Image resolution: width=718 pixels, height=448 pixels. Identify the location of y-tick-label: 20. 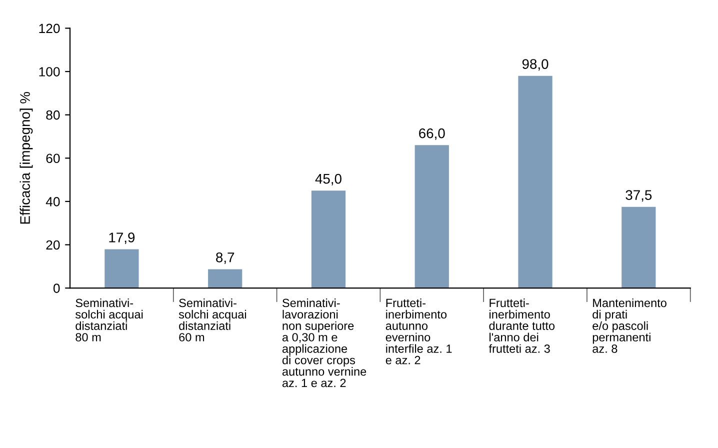
(53, 245).